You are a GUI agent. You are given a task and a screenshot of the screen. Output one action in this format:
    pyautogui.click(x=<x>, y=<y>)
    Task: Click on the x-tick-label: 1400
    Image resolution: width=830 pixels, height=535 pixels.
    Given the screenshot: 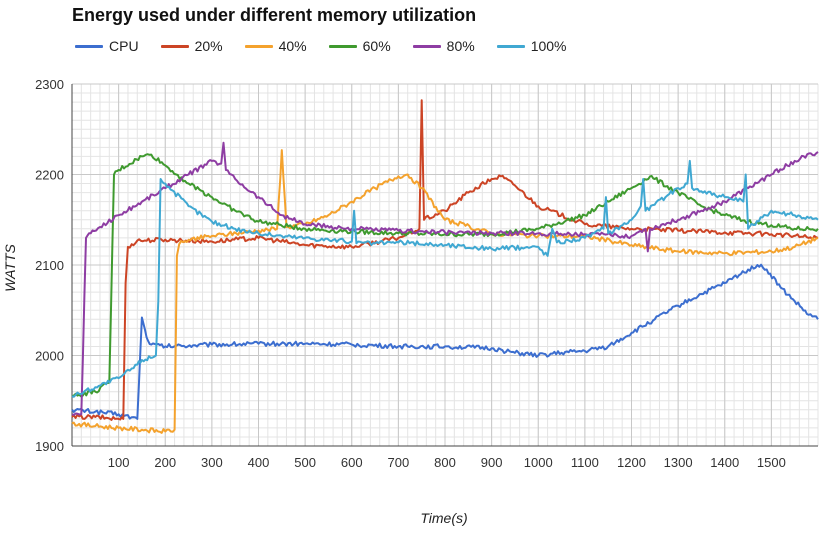 What is the action you would take?
    pyautogui.click(x=724, y=462)
    